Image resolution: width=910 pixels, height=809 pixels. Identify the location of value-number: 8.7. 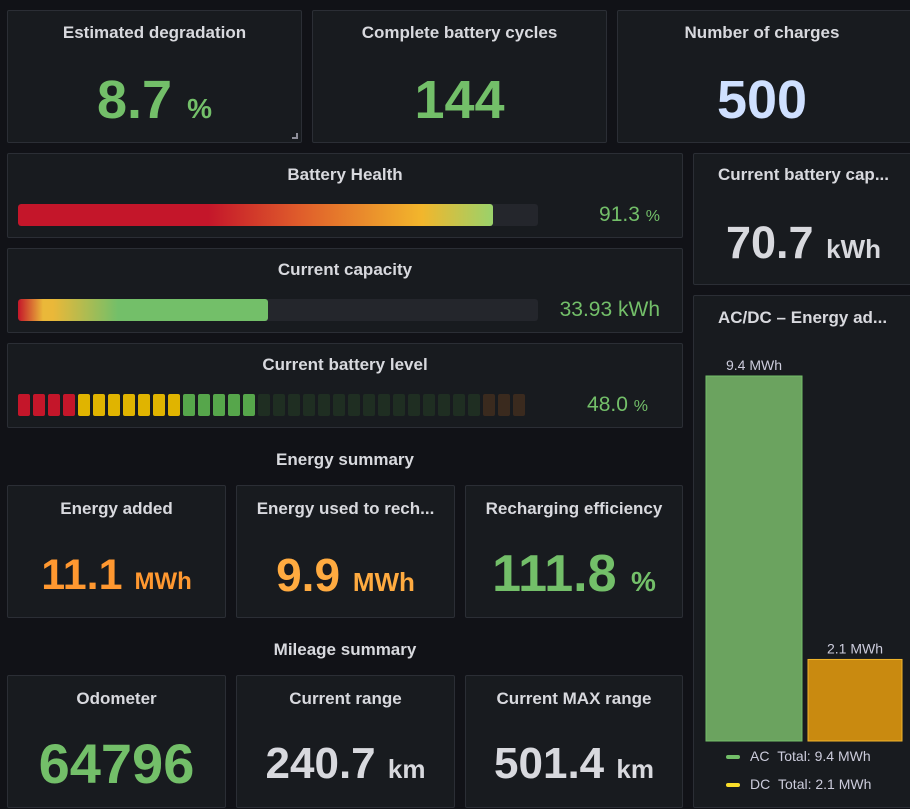
(135, 100).